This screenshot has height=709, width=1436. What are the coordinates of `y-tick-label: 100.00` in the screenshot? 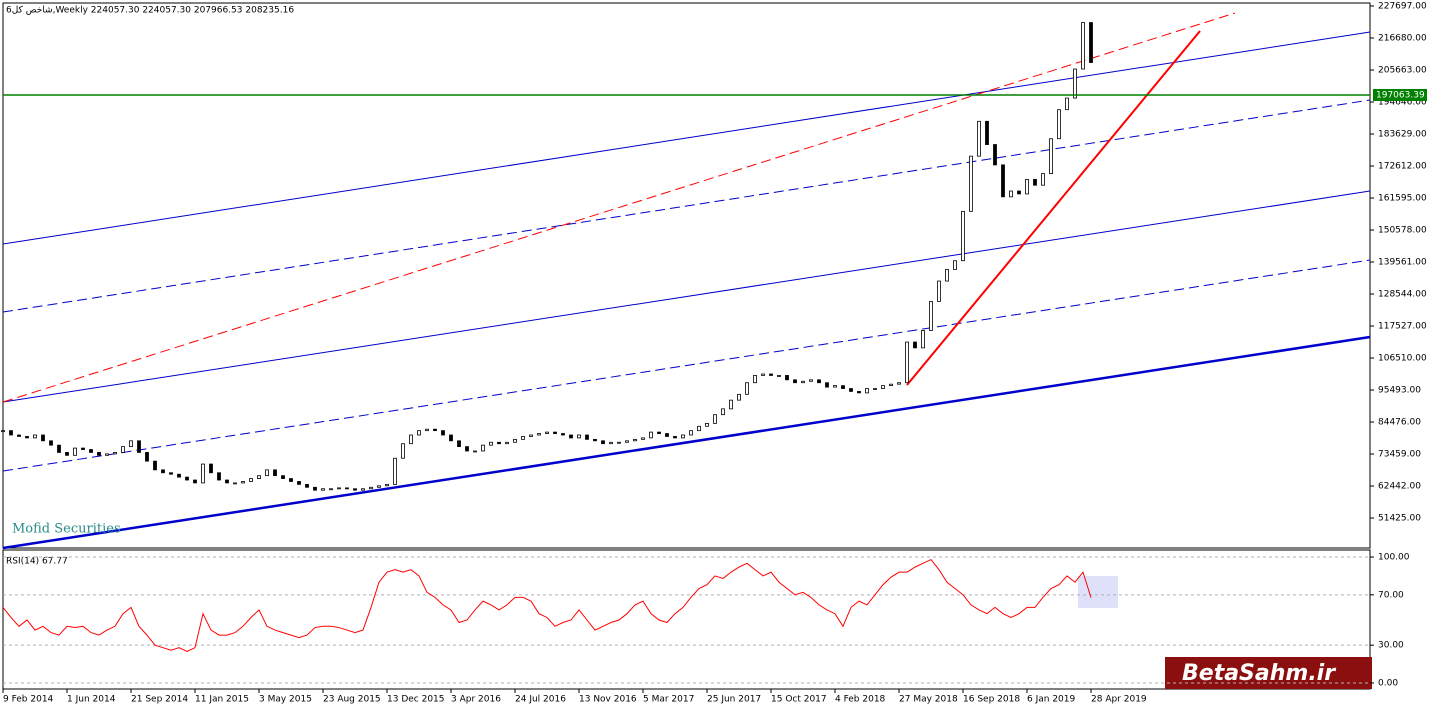 It's located at (1394, 558).